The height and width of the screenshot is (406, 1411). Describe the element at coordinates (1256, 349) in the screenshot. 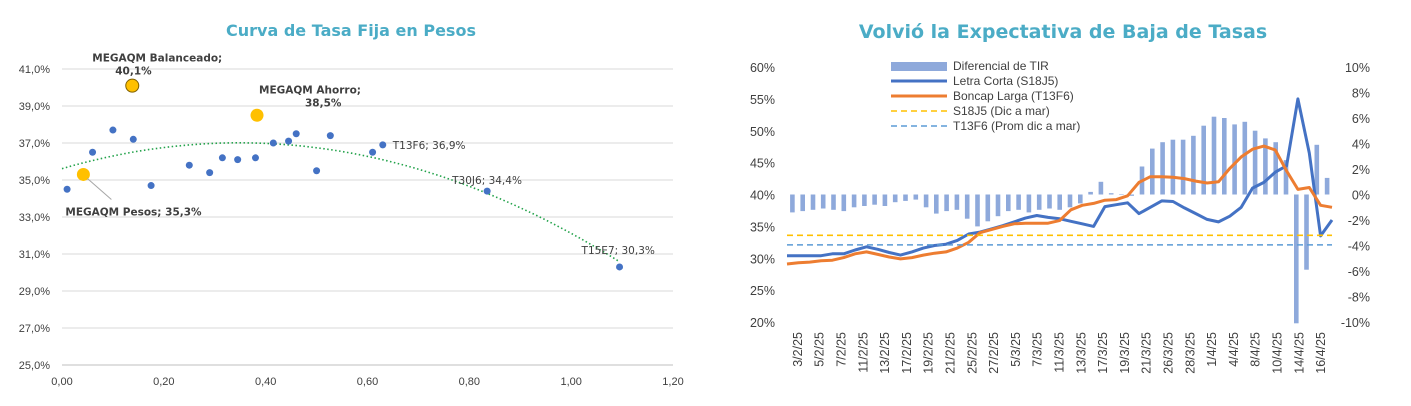

I see `x-tick-label: 8/4/25` at that location.